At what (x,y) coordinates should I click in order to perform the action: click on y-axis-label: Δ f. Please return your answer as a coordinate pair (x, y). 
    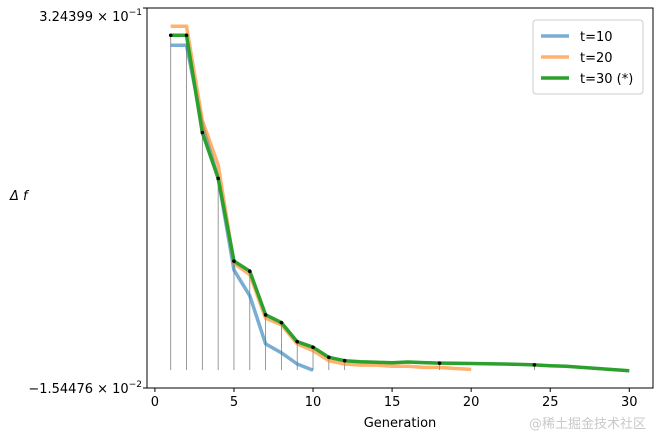
    Looking at the image, I should click on (19, 196).